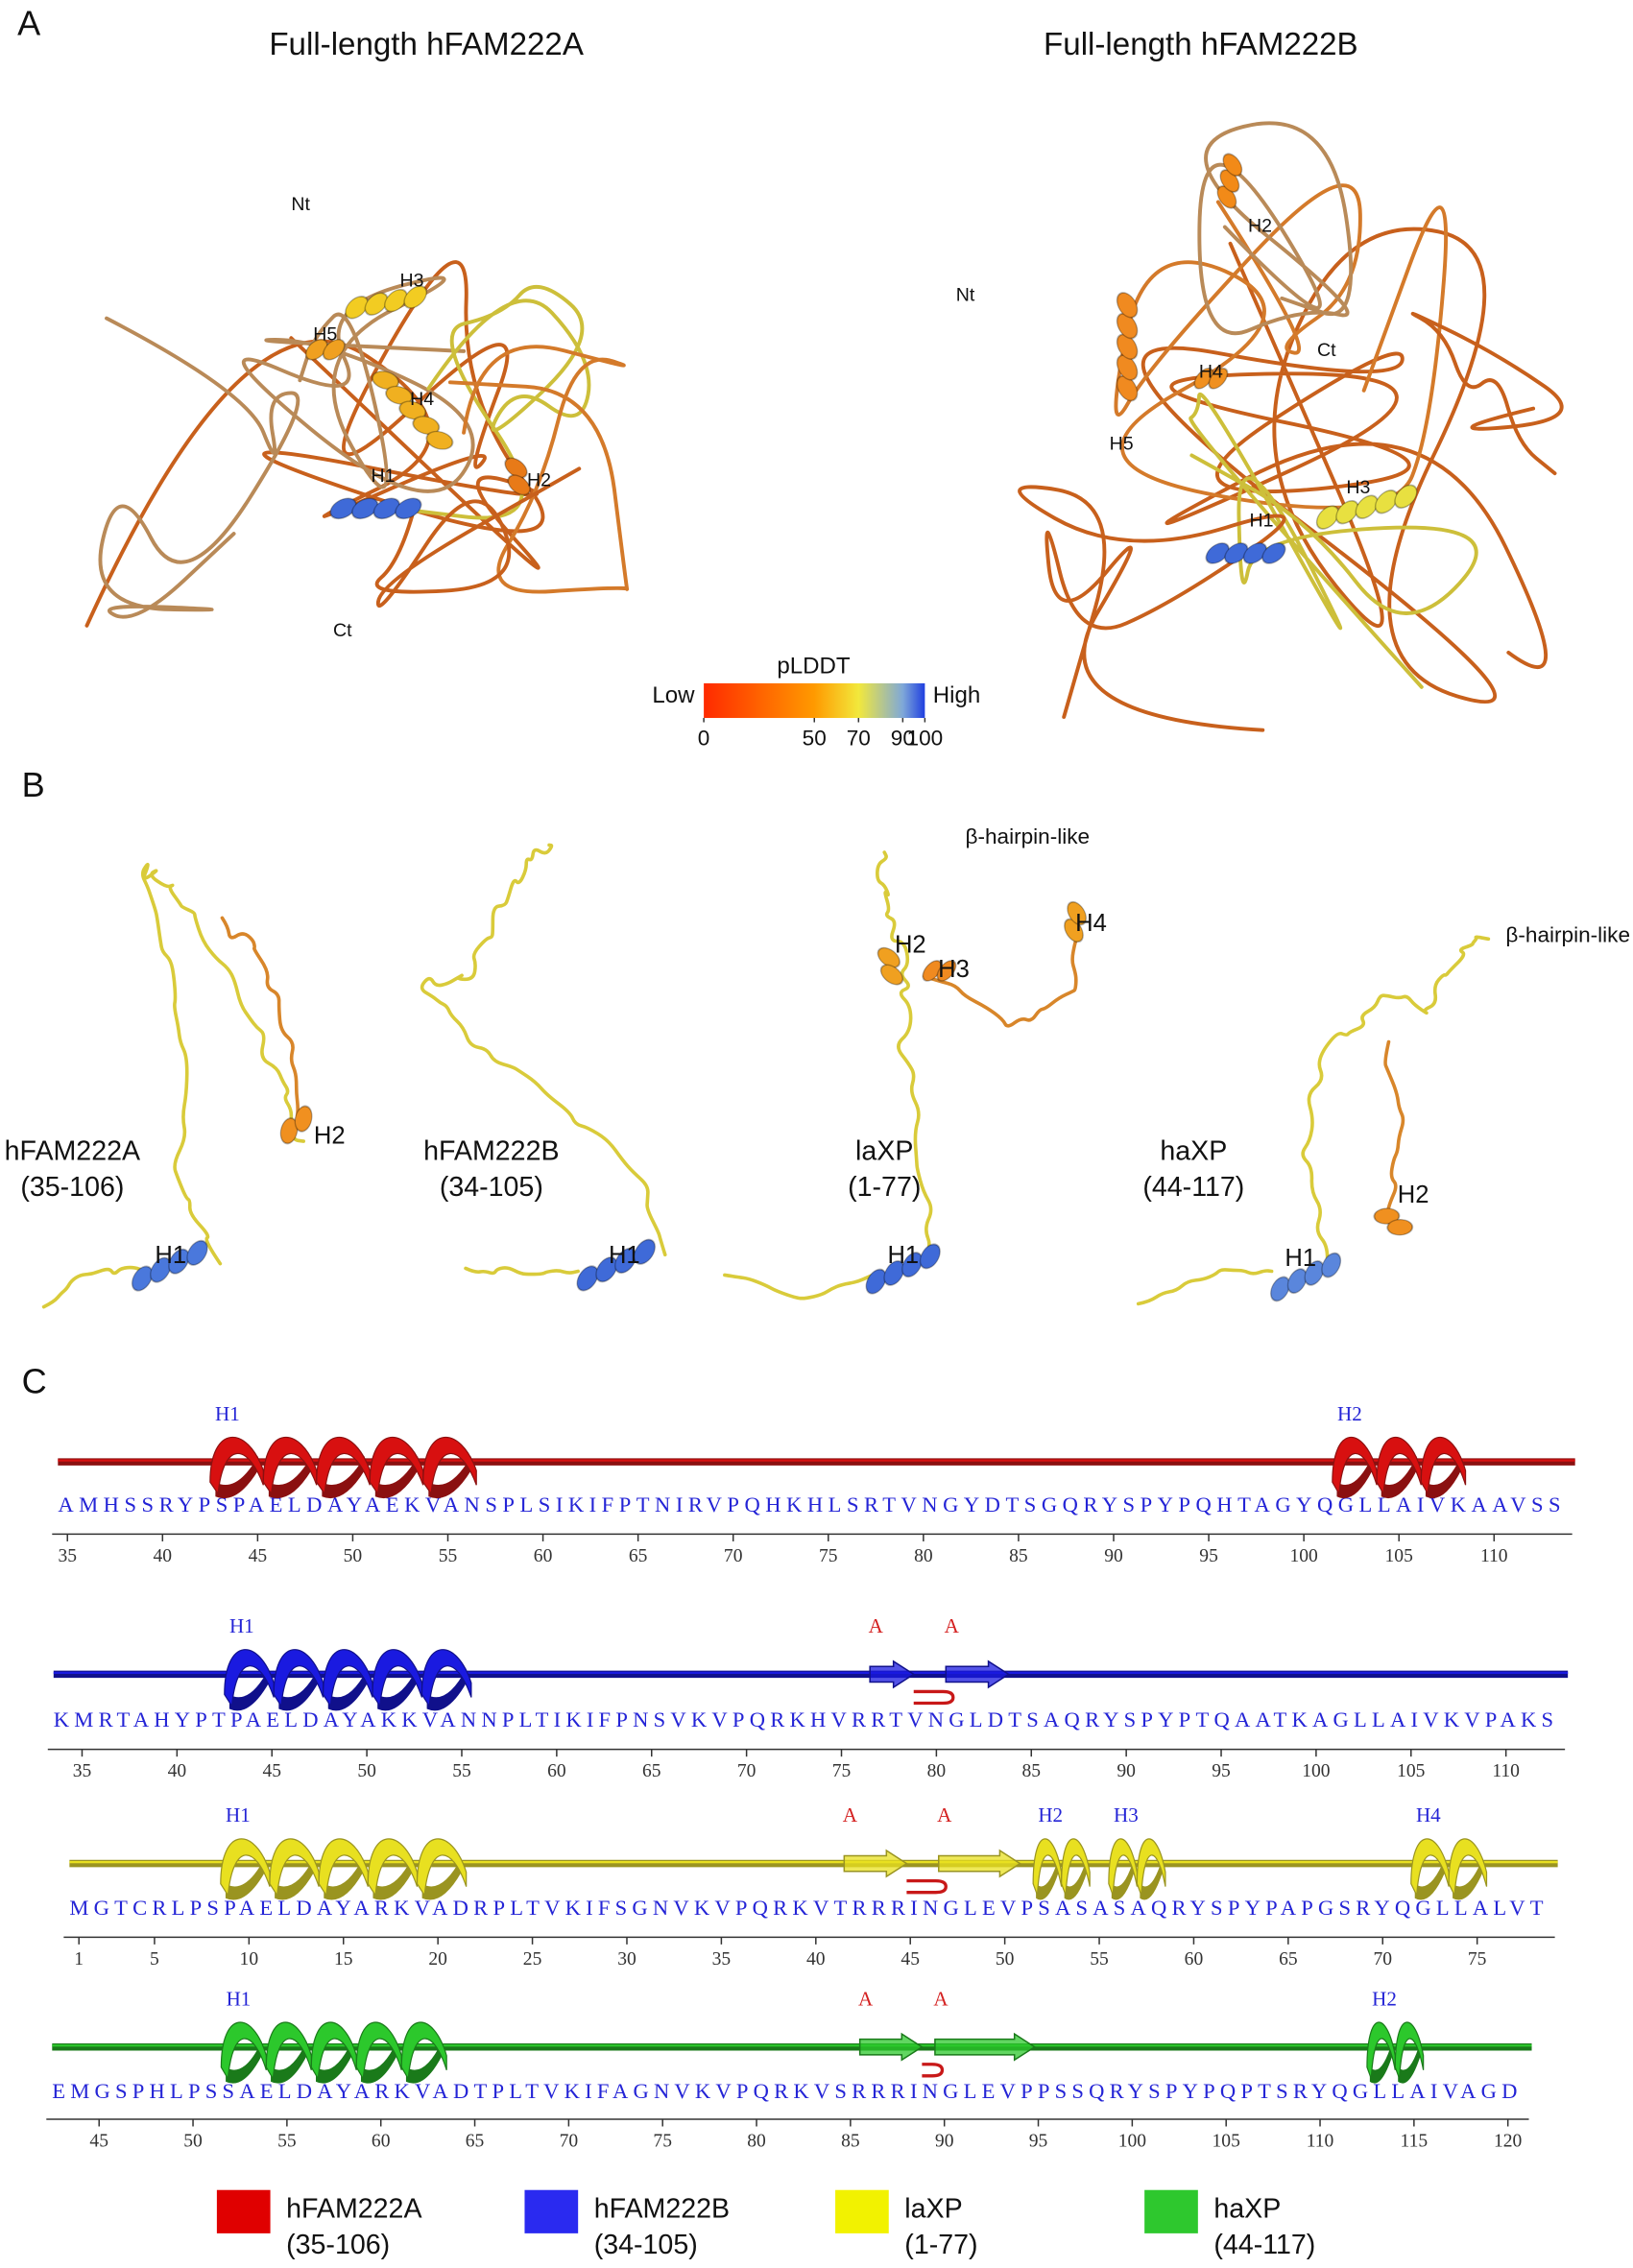 This screenshot has height=2268, width=1633. I want to click on colorbar, so click(814, 700).